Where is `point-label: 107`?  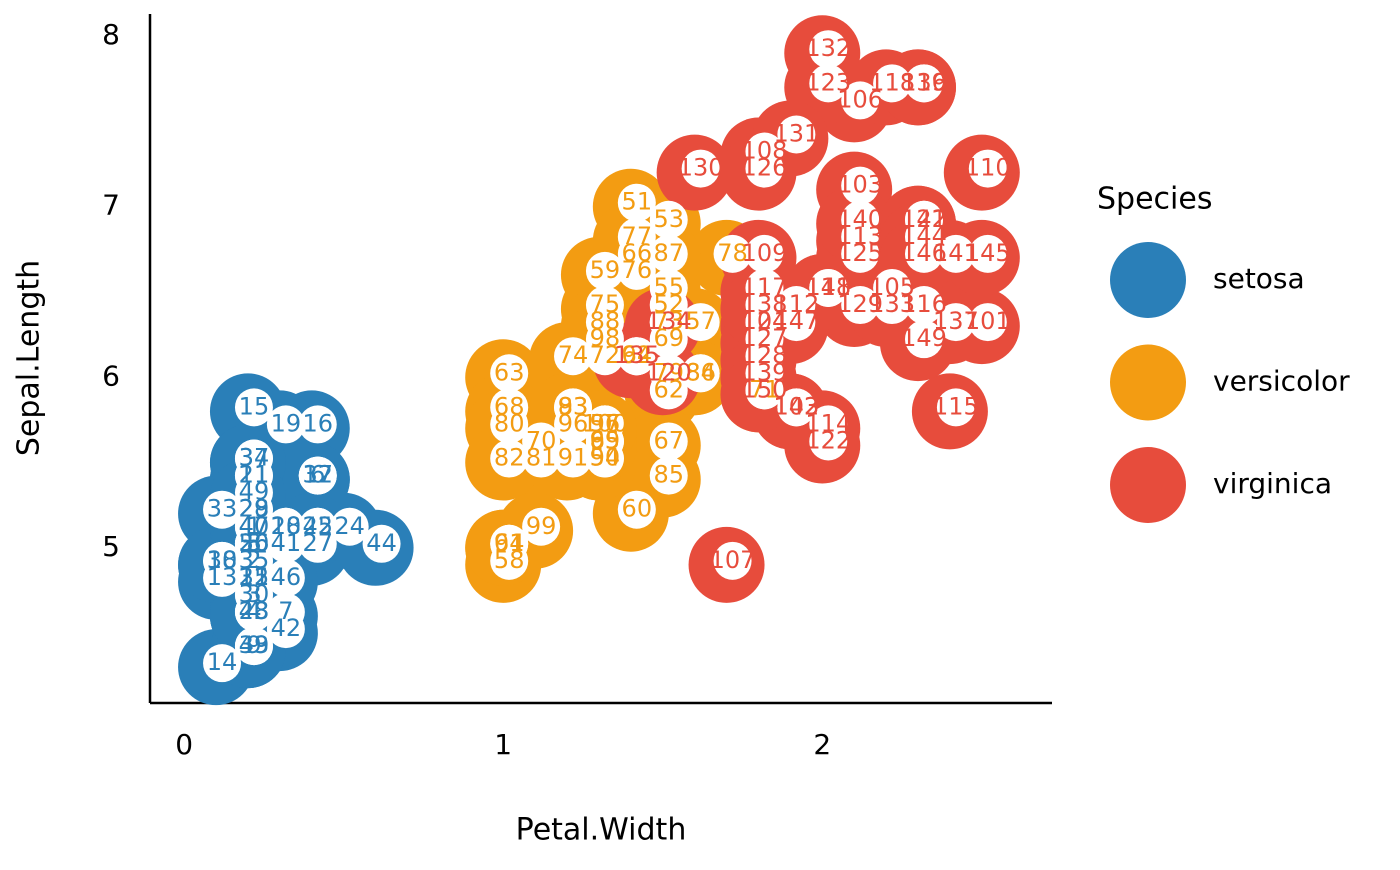 point-label: 107 is located at coordinates (733, 560).